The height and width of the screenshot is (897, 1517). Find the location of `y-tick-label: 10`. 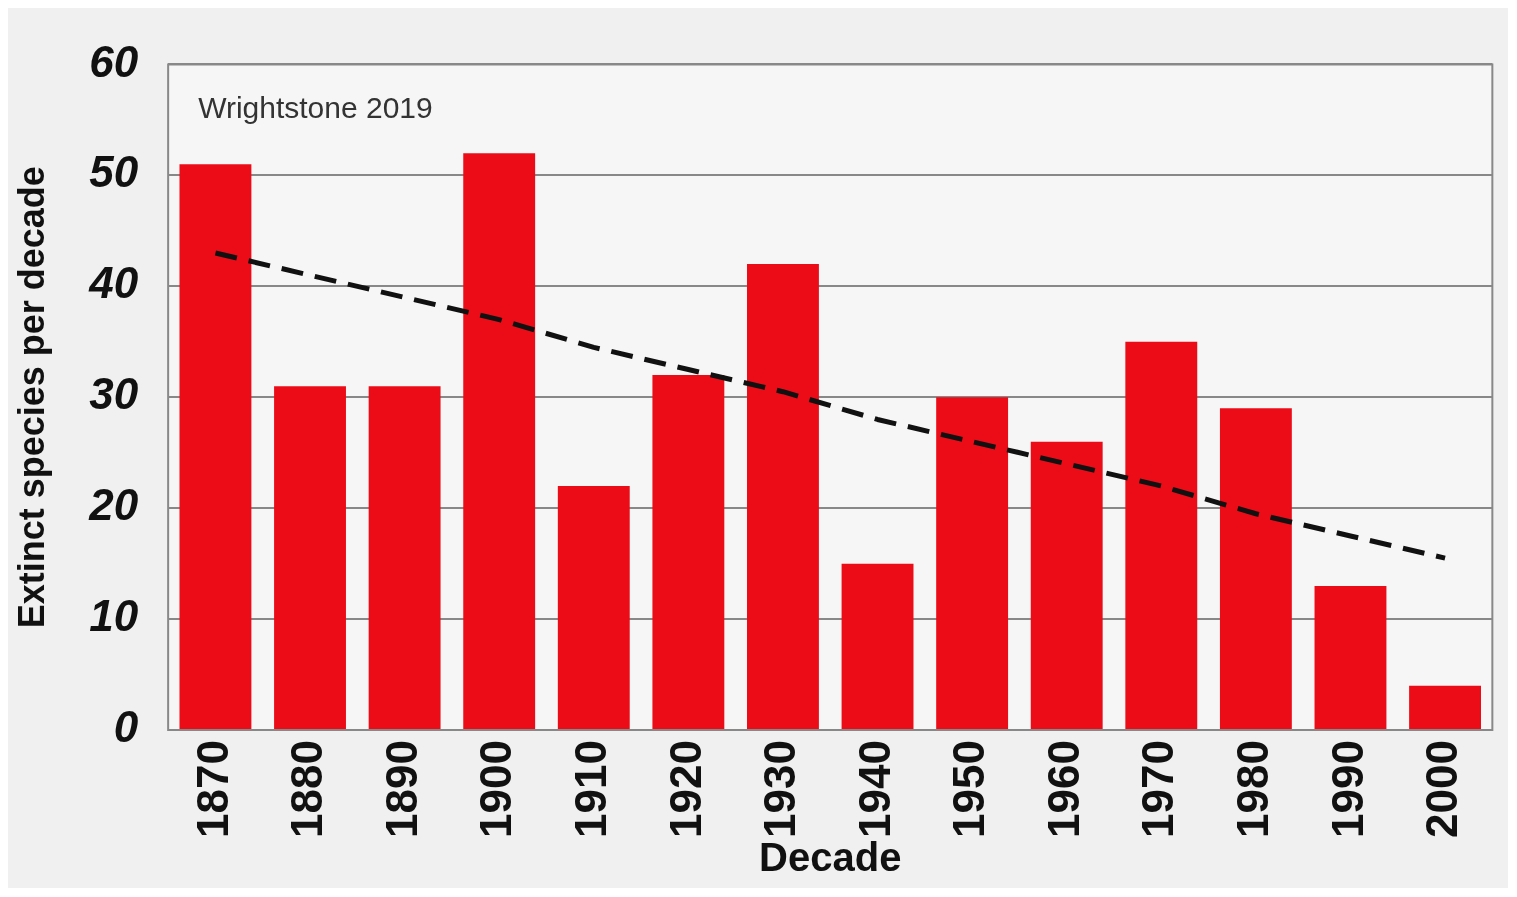

y-tick-label: 10 is located at coordinates (114, 616).